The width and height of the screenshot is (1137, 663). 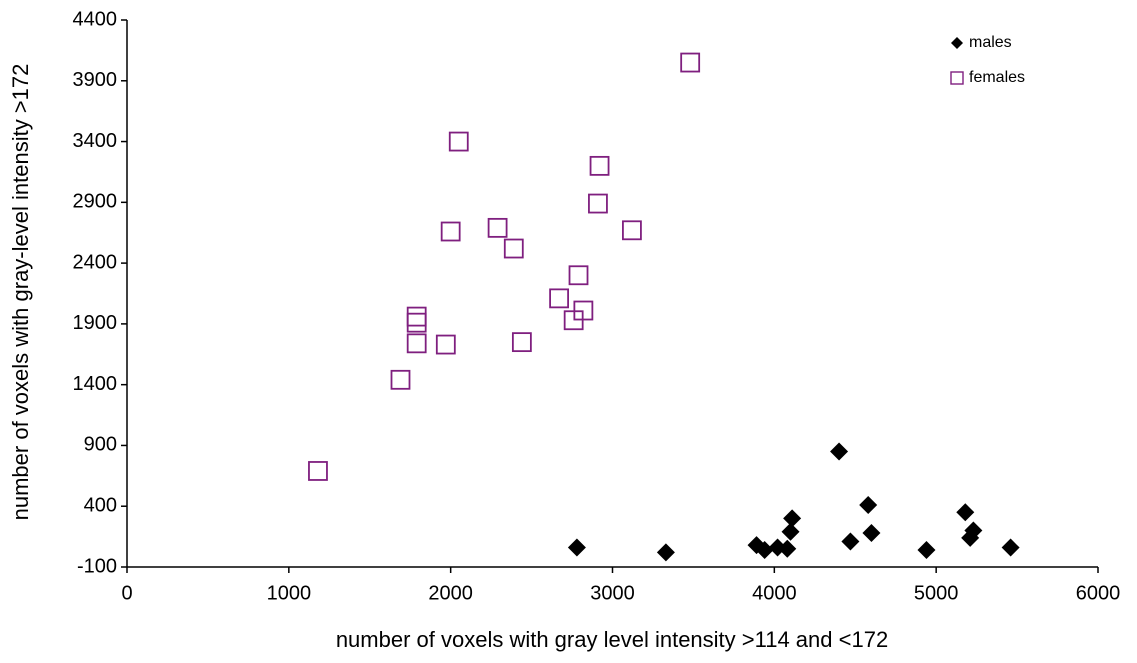 I want to click on x-tick-label: 5000, so click(x=936, y=593).